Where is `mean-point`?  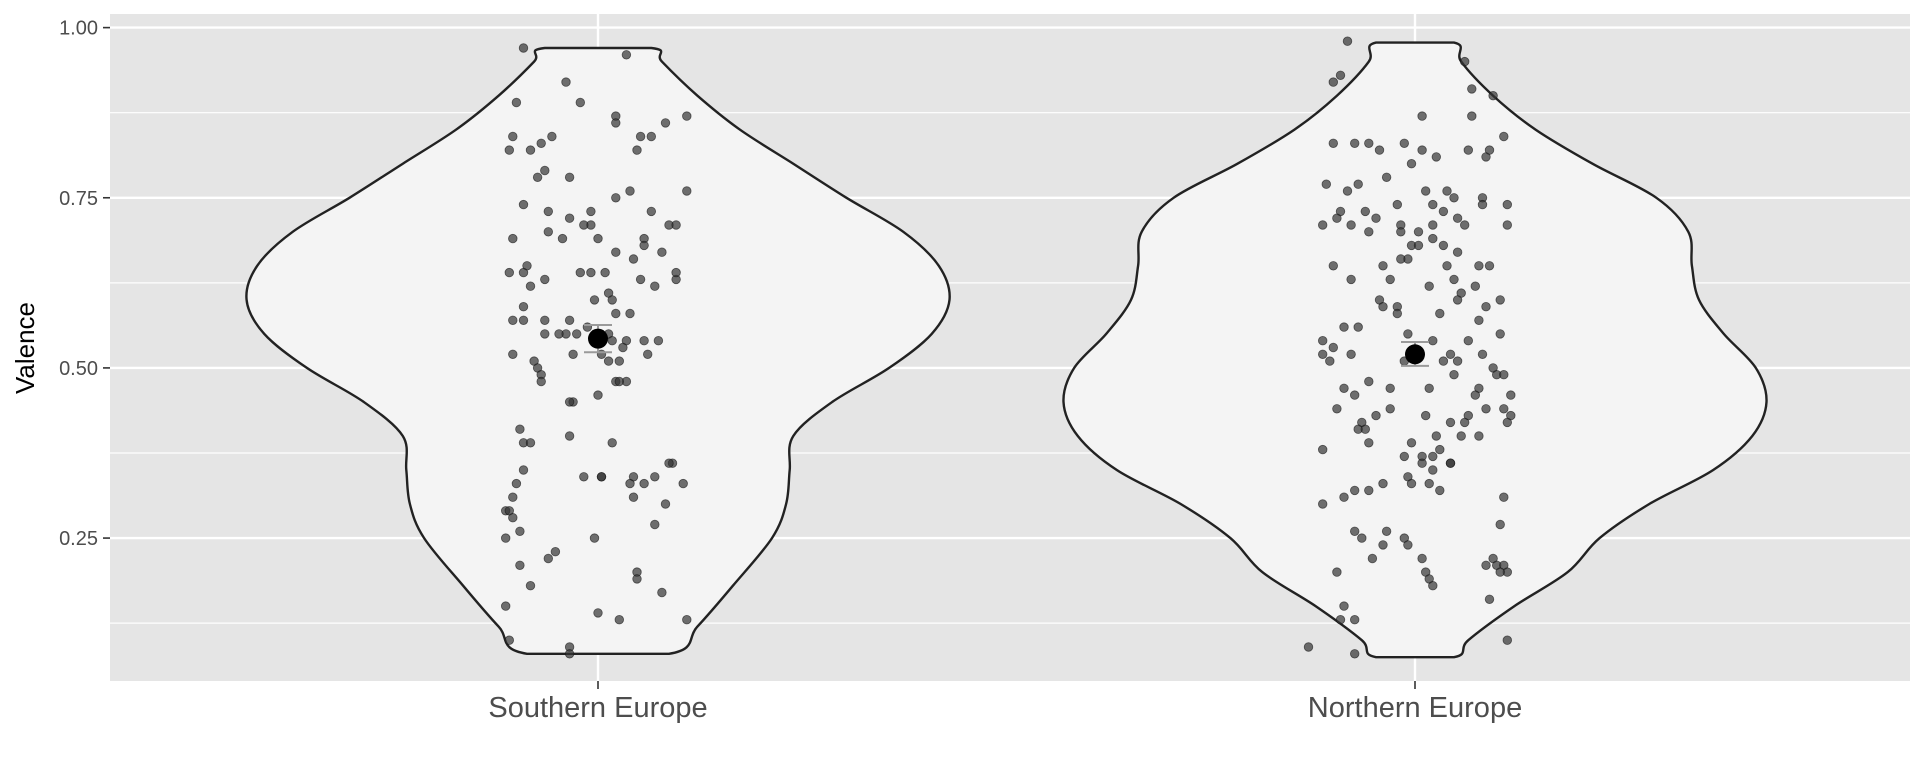 mean-point is located at coordinates (598, 338).